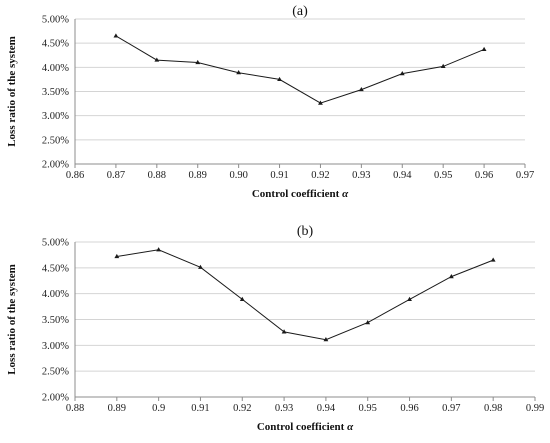 This screenshot has height=443, width=550. What do you see at coordinates (493, 408) in the screenshot?
I see `x-tick-label: 0.98` at bounding box center [493, 408].